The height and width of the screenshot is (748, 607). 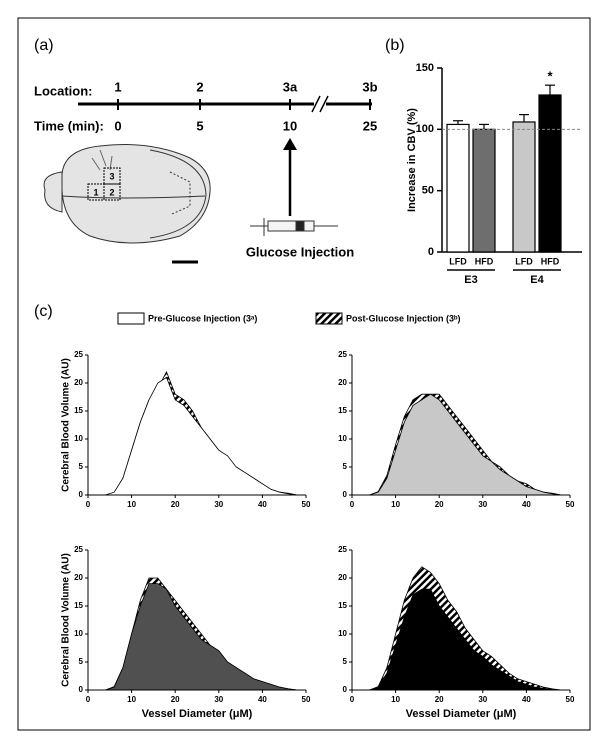 I want to click on panel-label: (c), so click(x=43, y=311).